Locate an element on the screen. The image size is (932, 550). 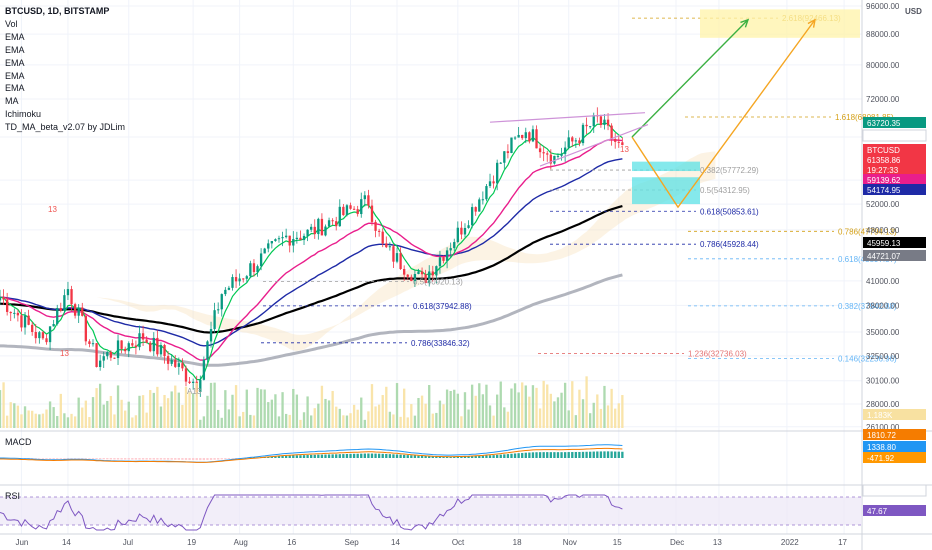
legend-ichimoku: Ichimoku is located at coordinates (23, 114).